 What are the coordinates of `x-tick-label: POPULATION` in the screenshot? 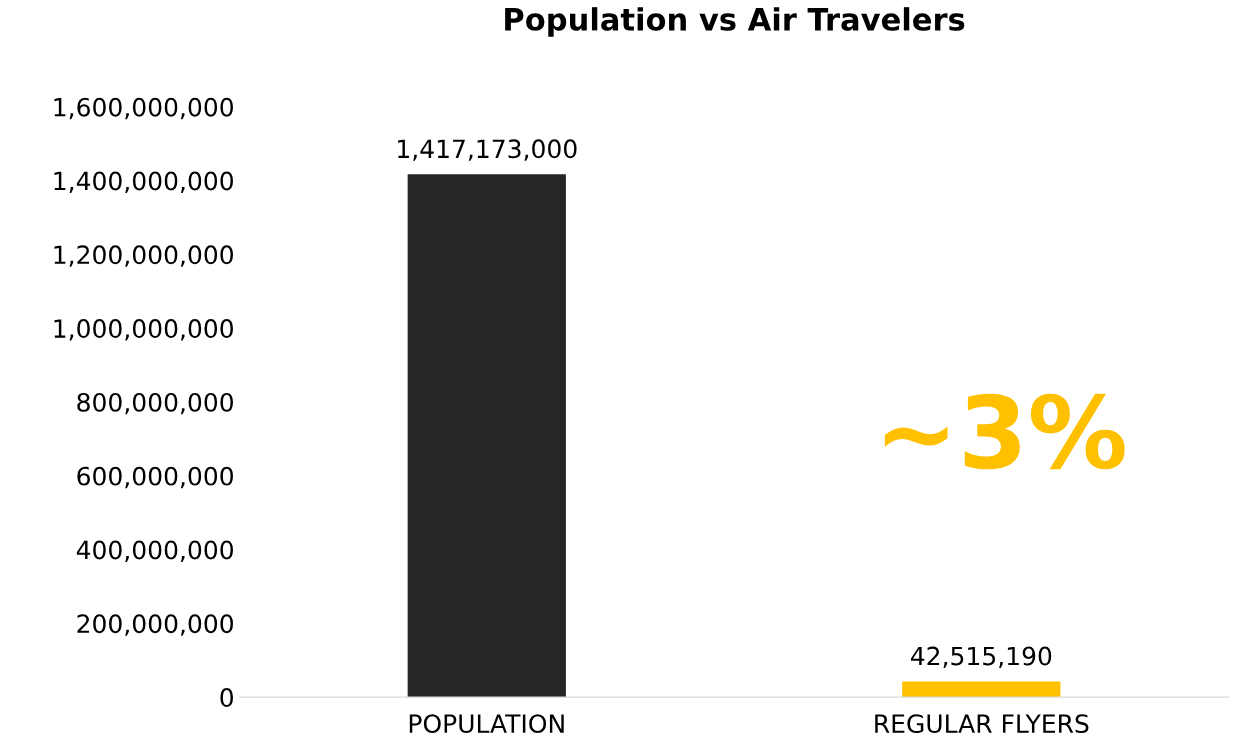 It's located at (486, 724).